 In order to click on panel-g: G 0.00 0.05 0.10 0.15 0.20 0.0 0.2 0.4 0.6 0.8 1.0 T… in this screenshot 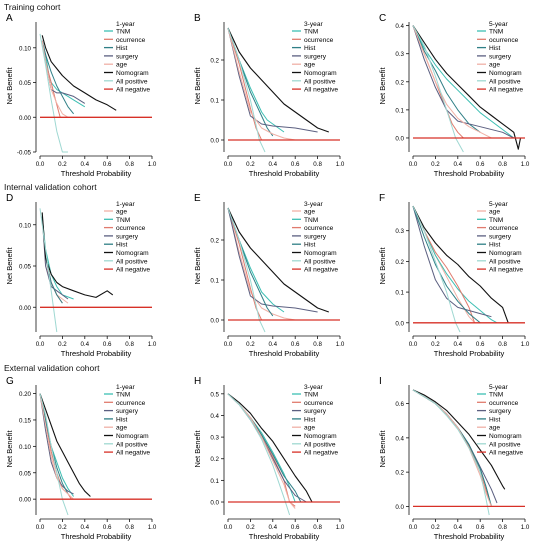, I will do `click(81, 458)`.